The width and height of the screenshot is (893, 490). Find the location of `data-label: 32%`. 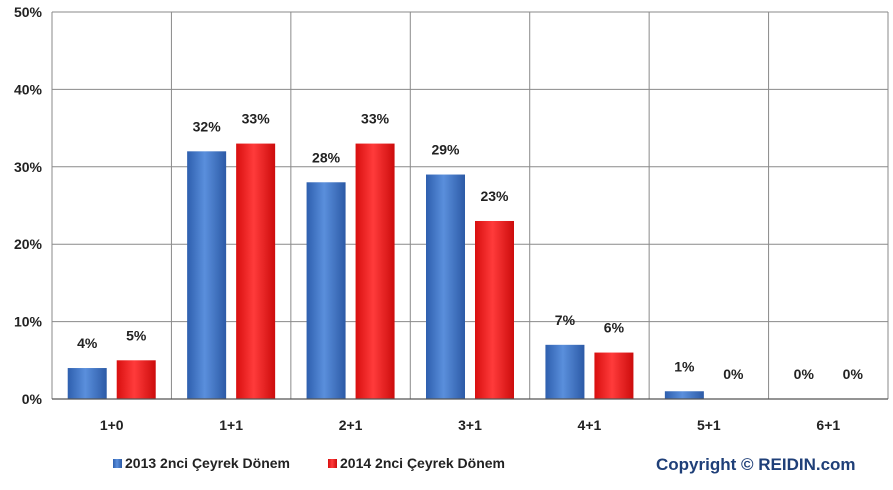

data-label: 32% is located at coordinates (207, 126).